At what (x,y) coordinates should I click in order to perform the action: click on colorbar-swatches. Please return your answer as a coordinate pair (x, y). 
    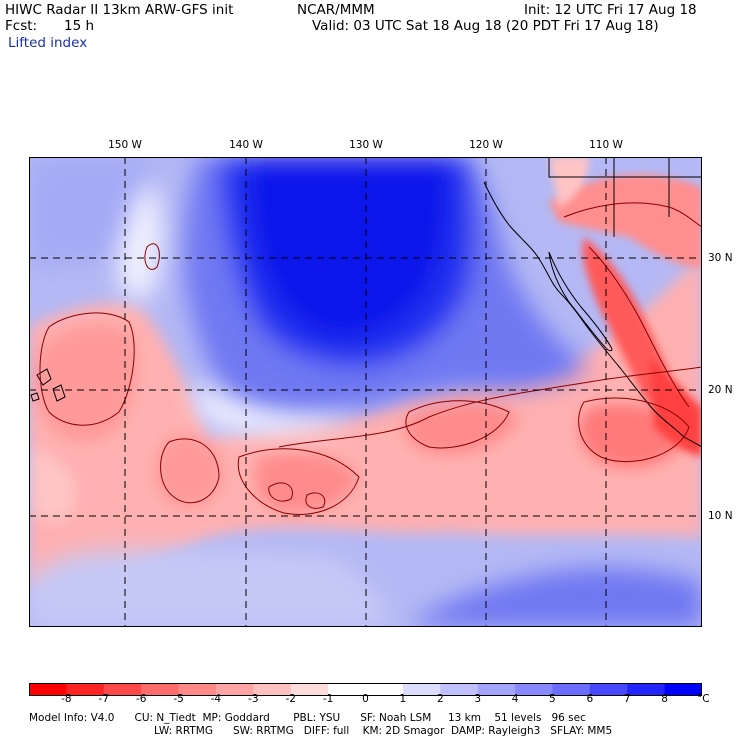
    Looking at the image, I should click on (366, 689).